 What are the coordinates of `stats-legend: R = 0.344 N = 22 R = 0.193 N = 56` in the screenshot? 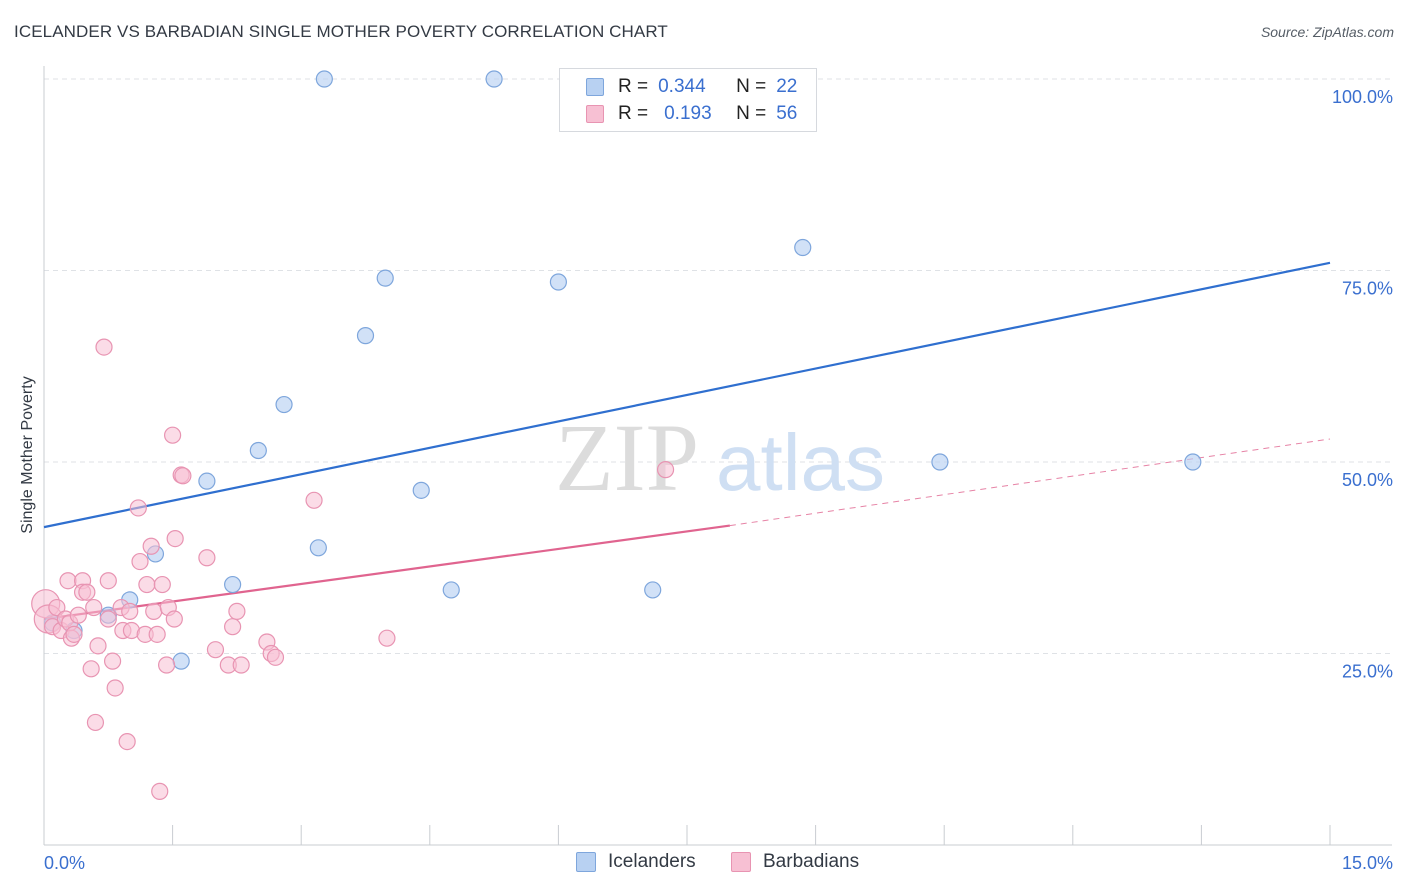 It's located at (688, 100).